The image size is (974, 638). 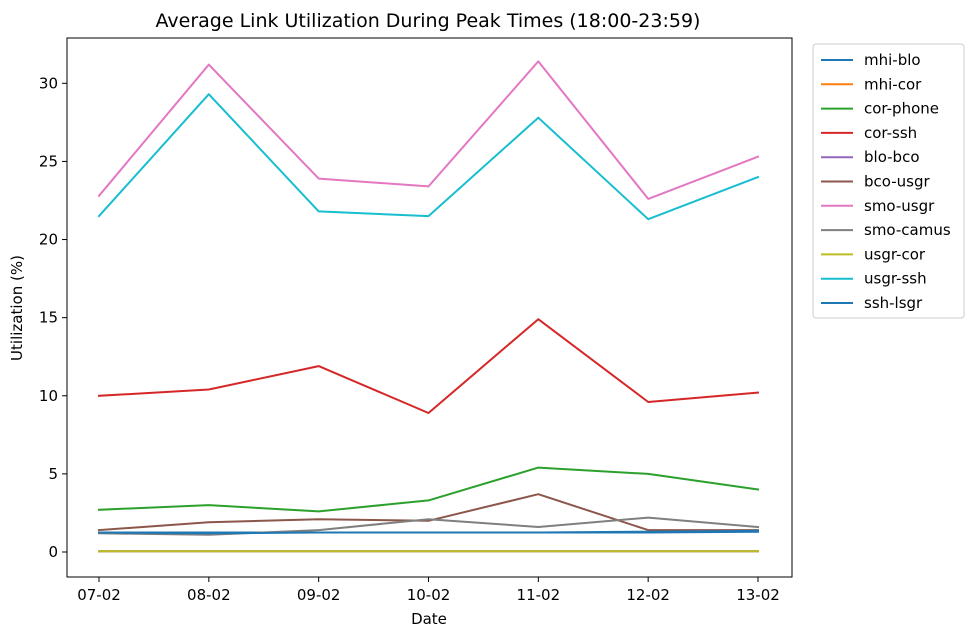 What do you see at coordinates (48, 240) in the screenshot?
I see `y-tick-label: 20` at bounding box center [48, 240].